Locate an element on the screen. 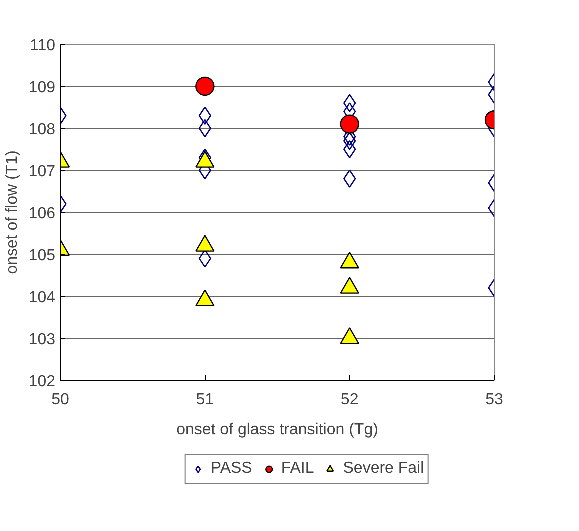  y-tick-label: 108 is located at coordinates (42, 130).